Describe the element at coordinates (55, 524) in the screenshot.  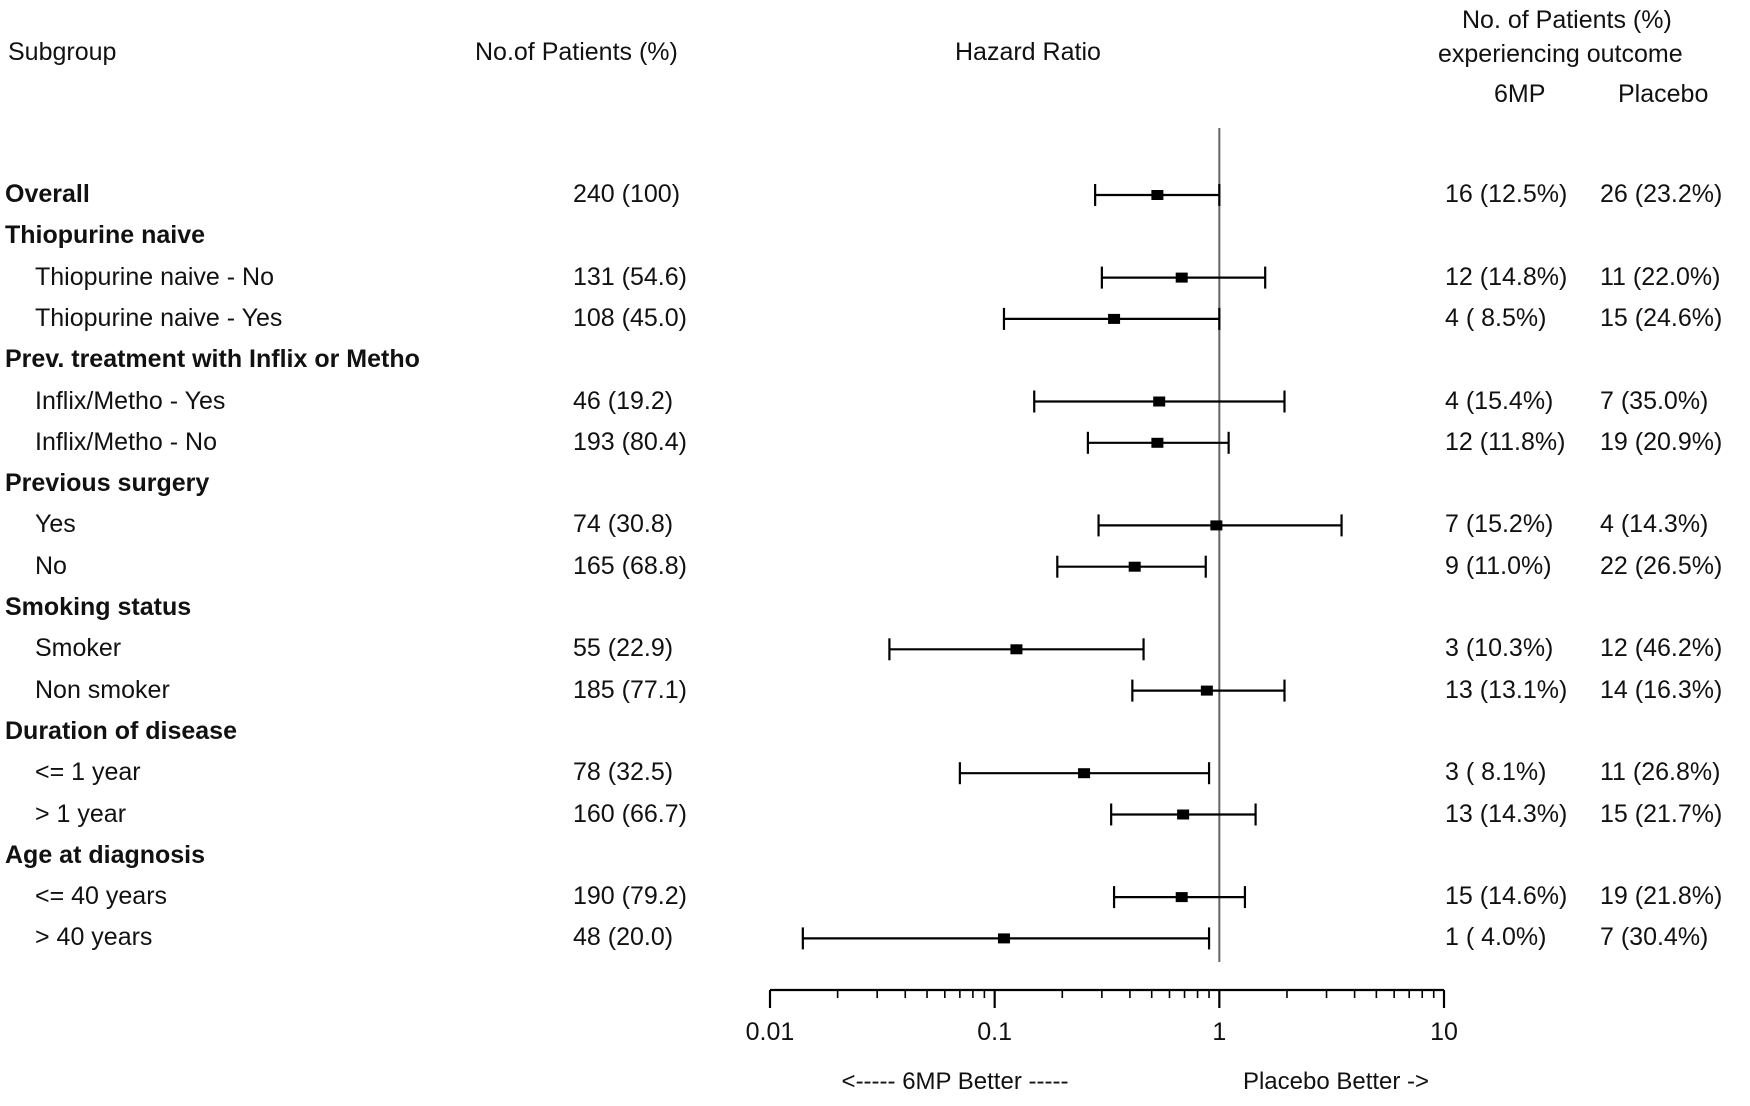
I see `subgroup-label: Yes` at that location.